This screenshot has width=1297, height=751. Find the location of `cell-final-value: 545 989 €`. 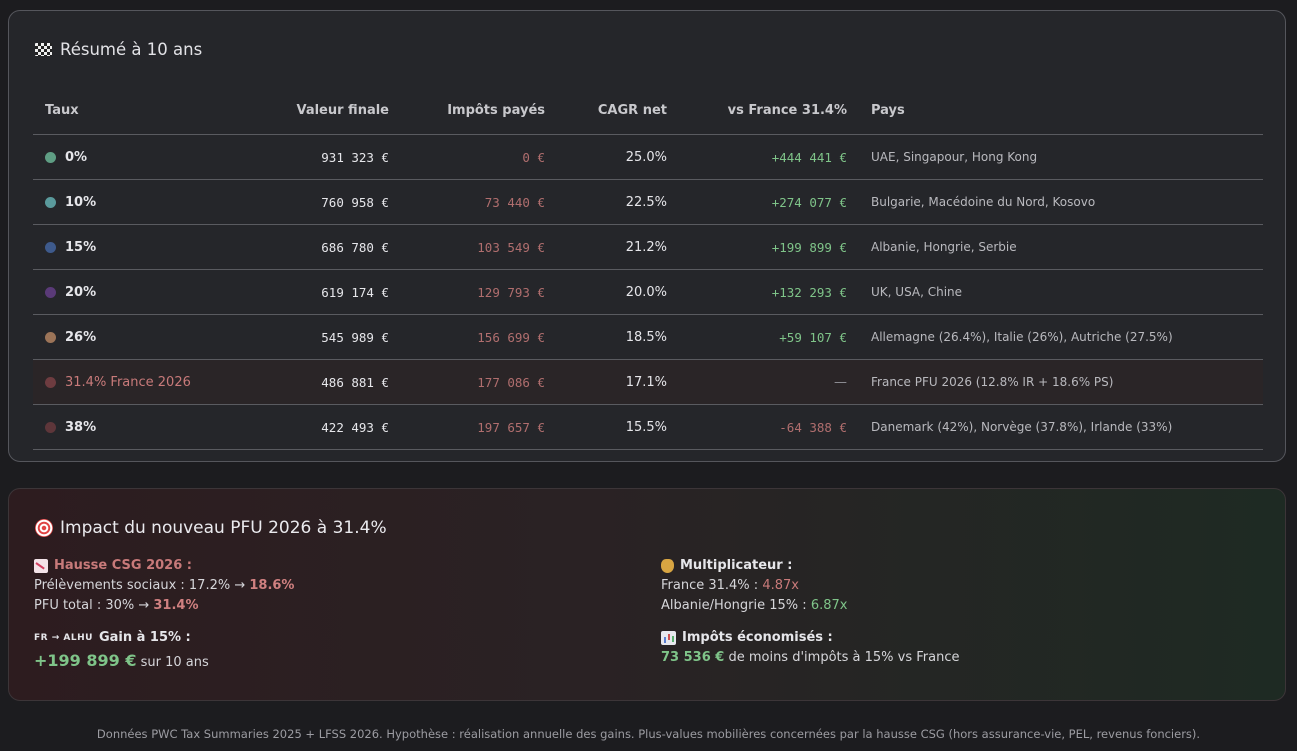

cell-final-value: 545 989 € is located at coordinates (309, 337).